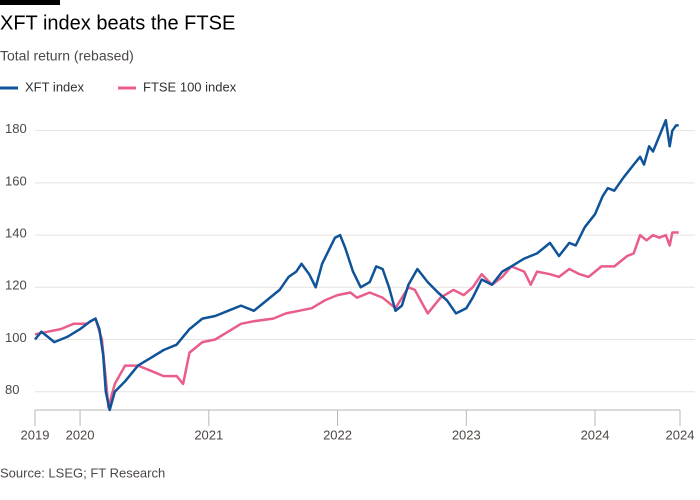 This screenshot has width=700, height=500. I want to click on y-tick-label: 160, so click(16, 180).